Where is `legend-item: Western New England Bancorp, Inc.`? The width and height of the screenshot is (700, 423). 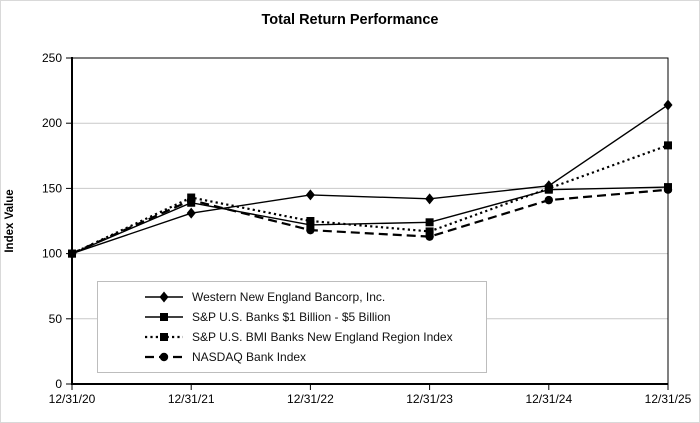
legend-item: Western New England Bancorp, Inc. is located at coordinates (315, 297).